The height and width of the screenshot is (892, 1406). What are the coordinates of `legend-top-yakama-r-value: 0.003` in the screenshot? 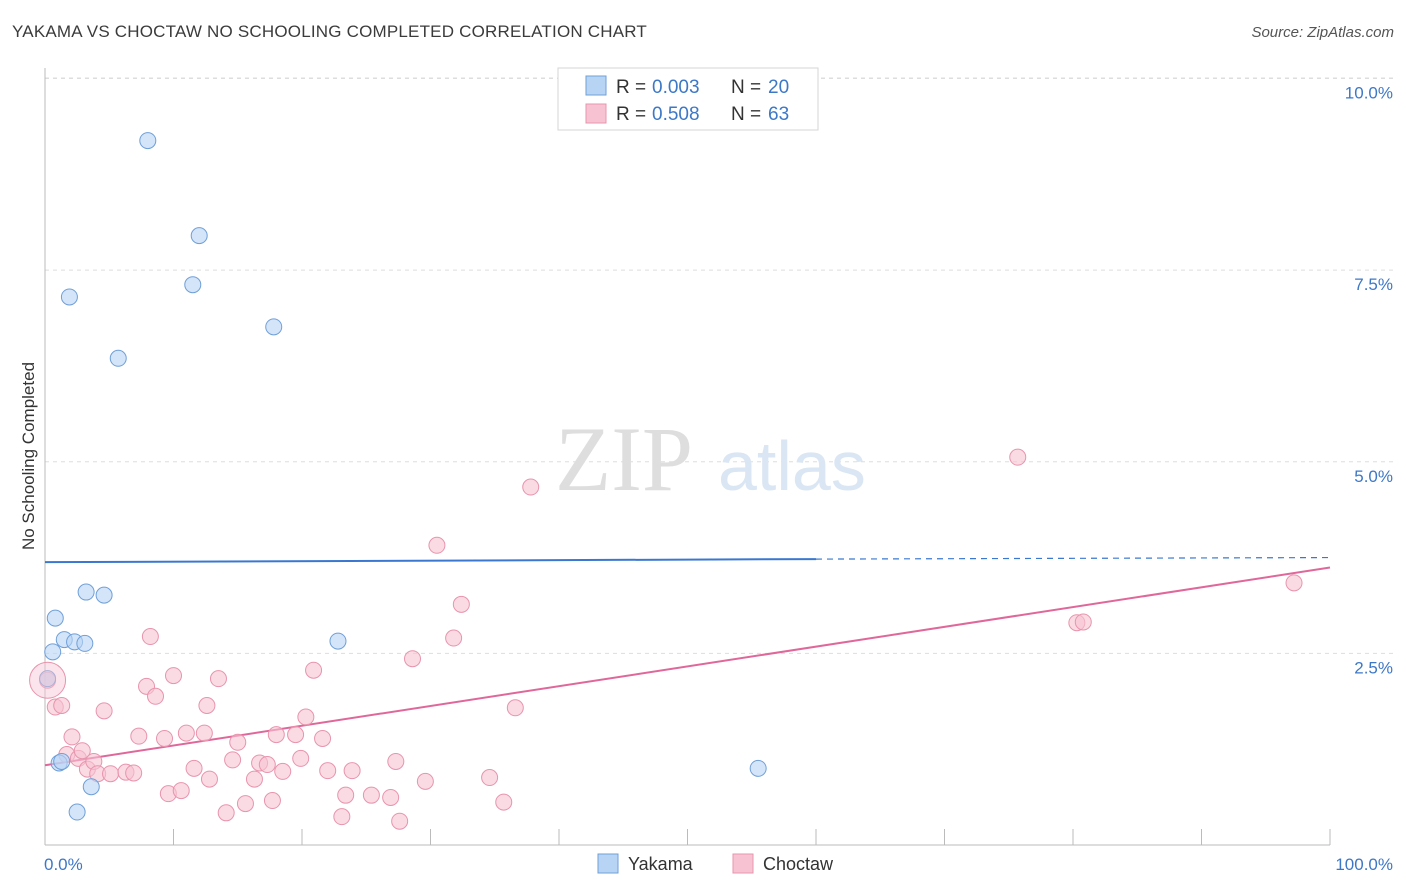 It's located at (676, 87).